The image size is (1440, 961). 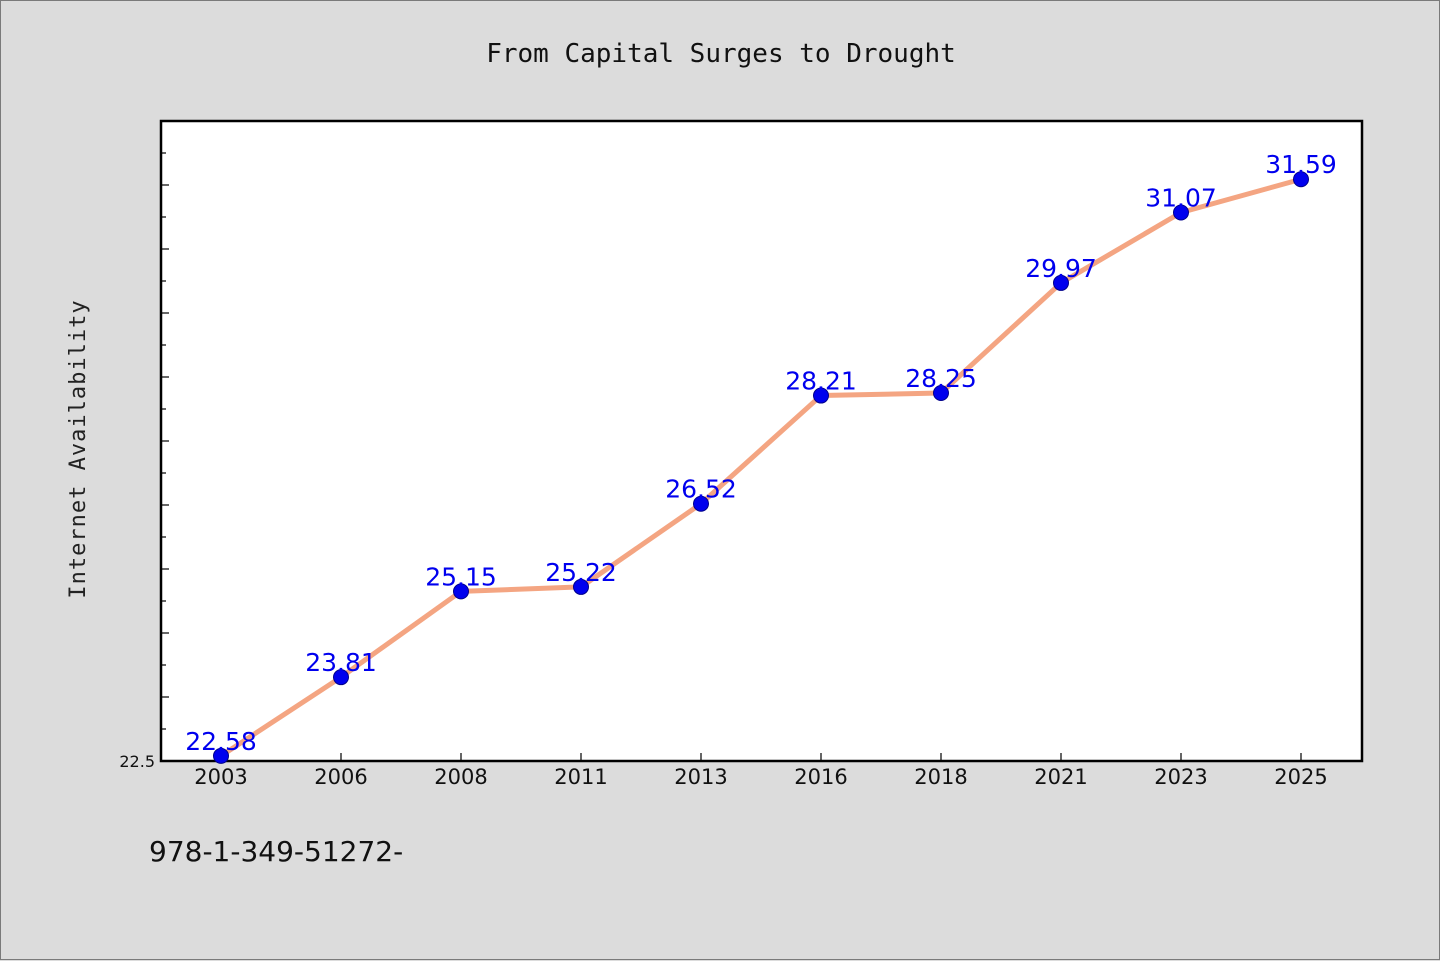 I want to click on x-tick-label: 2013, so click(x=700, y=777).